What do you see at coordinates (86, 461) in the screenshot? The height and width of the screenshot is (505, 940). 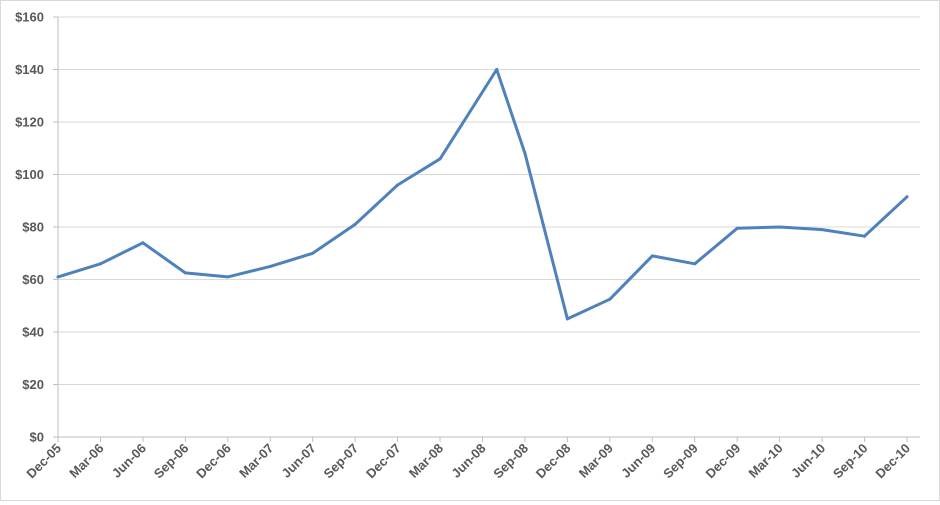 I see `x-tick-label: Mar-06` at bounding box center [86, 461].